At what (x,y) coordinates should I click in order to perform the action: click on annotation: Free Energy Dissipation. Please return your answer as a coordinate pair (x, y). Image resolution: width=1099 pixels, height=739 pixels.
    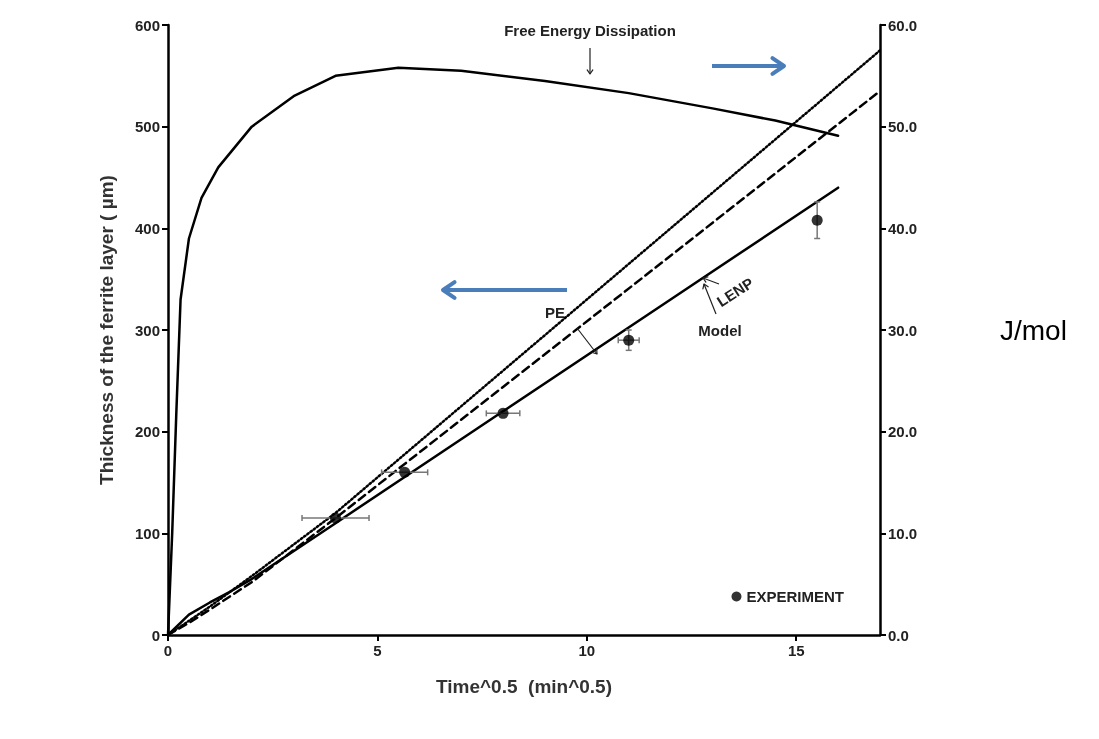
    Looking at the image, I should click on (590, 30).